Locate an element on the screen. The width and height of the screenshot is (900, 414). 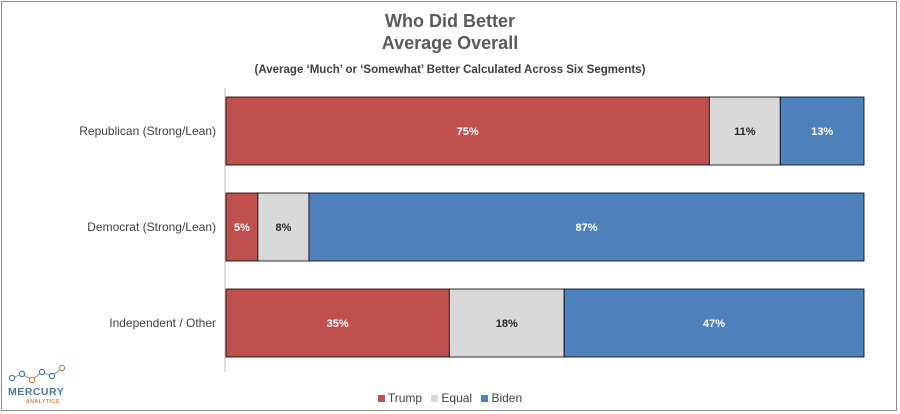
legend-label-equal: Equal is located at coordinates (457, 398).